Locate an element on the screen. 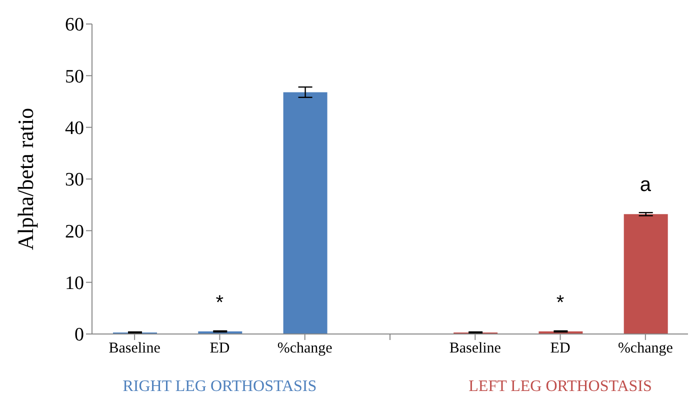 This screenshot has height=408, width=692. y-tick-label: 30 is located at coordinates (74, 180).